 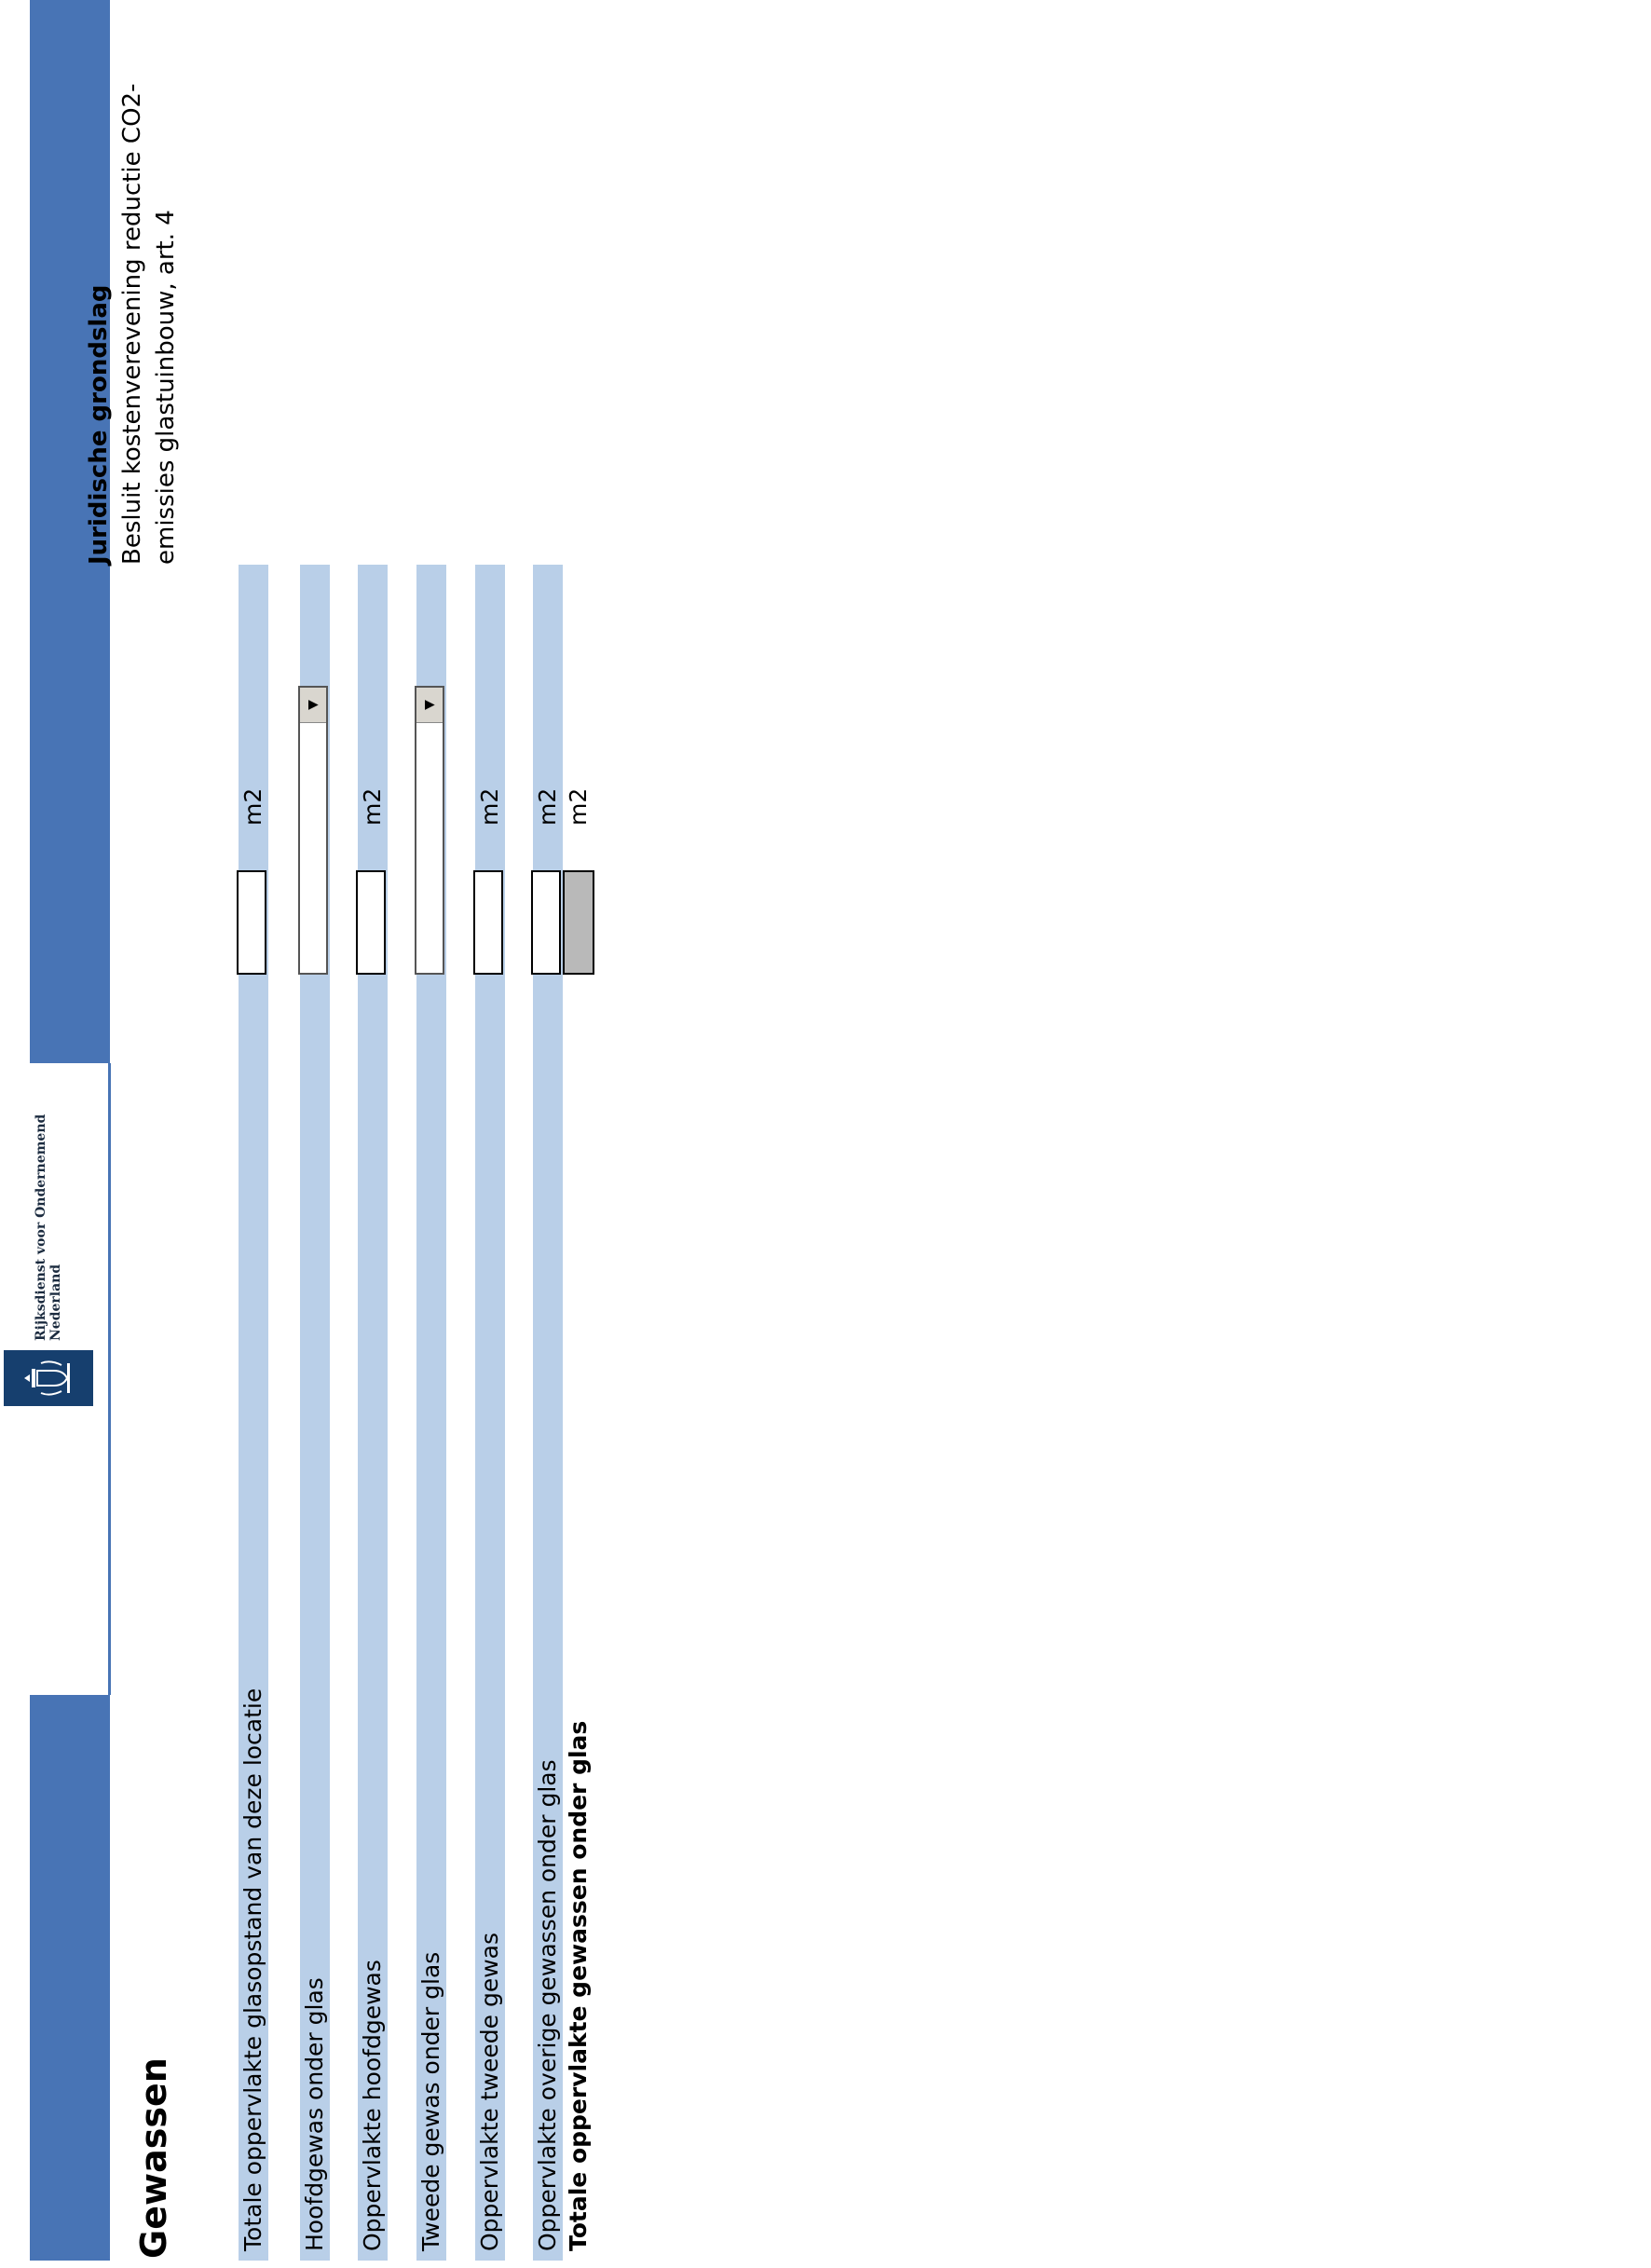 What do you see at coordinates (430, 2101) in the screenshot?
I see `field-label: Tweede gewas onder glas` at bounding box center [430, 2101].